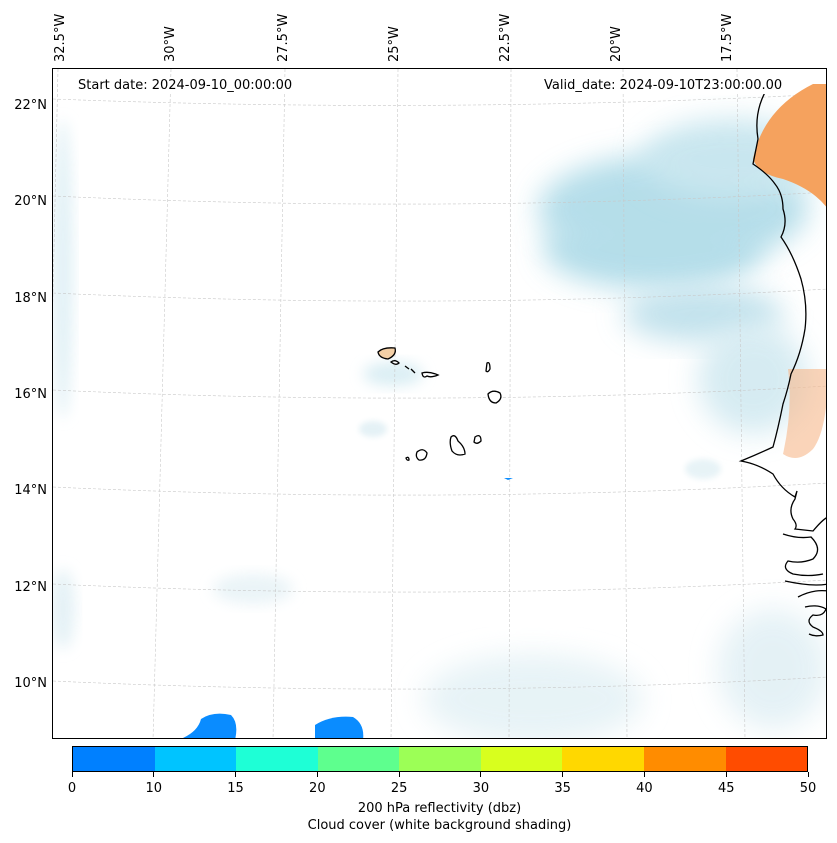 The width and height of the screenshot is (837, 843). Describe the element at coordinates (235, 788) in the screenshot. I see `colorbar-tick-label: 15` at that location.